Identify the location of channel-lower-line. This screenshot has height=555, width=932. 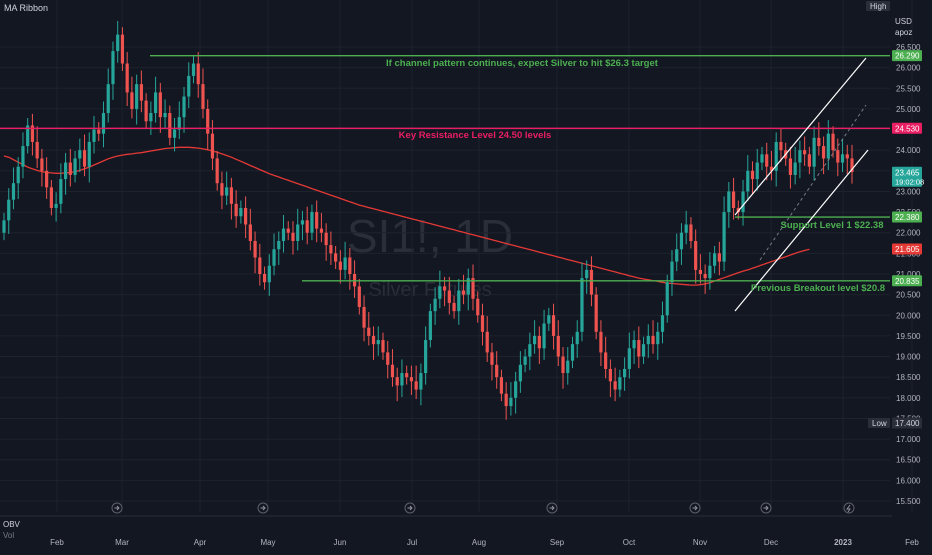
(801, 230).